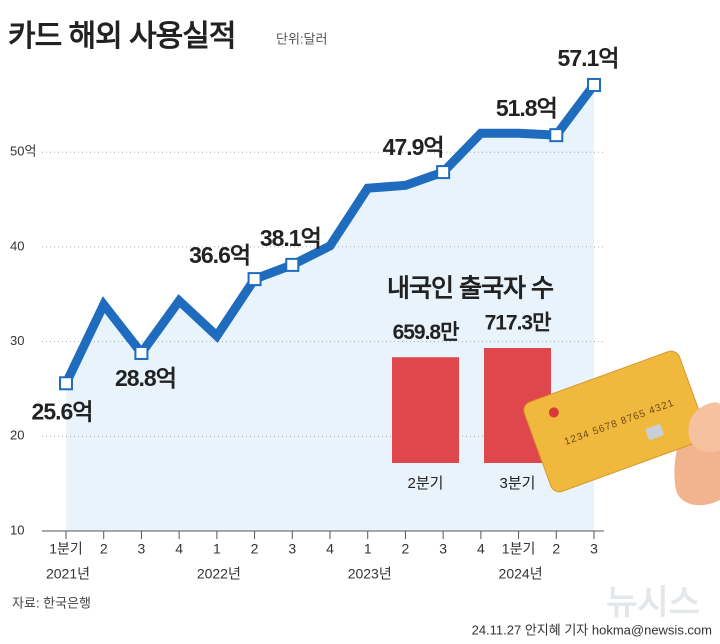 The height and width of the screenshot is (644, 720). I want to click on y-tick-label: 30, so click(17, 340).